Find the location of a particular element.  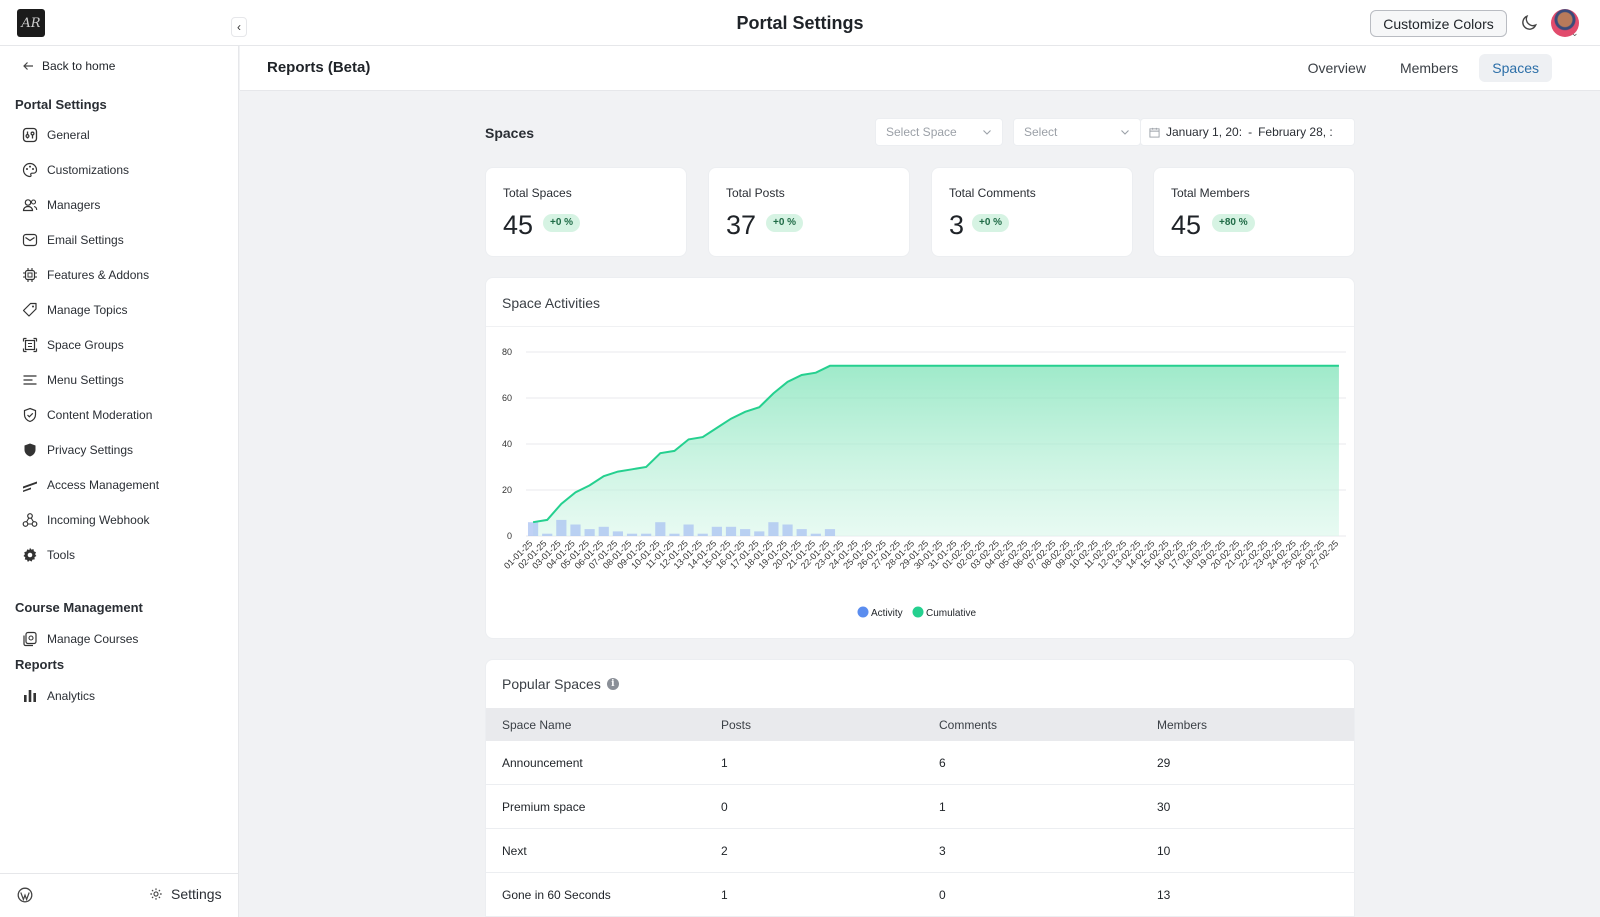

sidebar-item-analytics: Analytics is located at coordinates (58, 696).